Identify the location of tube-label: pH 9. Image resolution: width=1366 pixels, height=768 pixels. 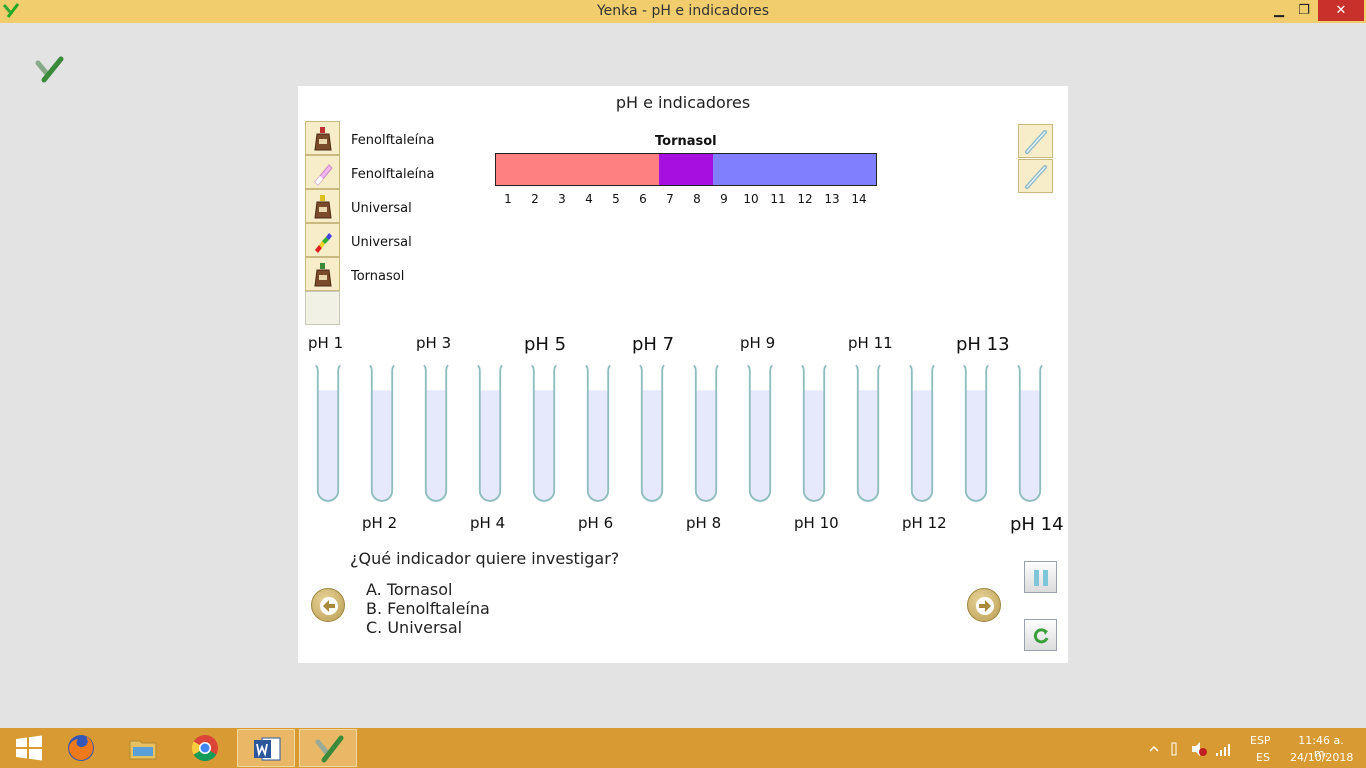
(758, 343).